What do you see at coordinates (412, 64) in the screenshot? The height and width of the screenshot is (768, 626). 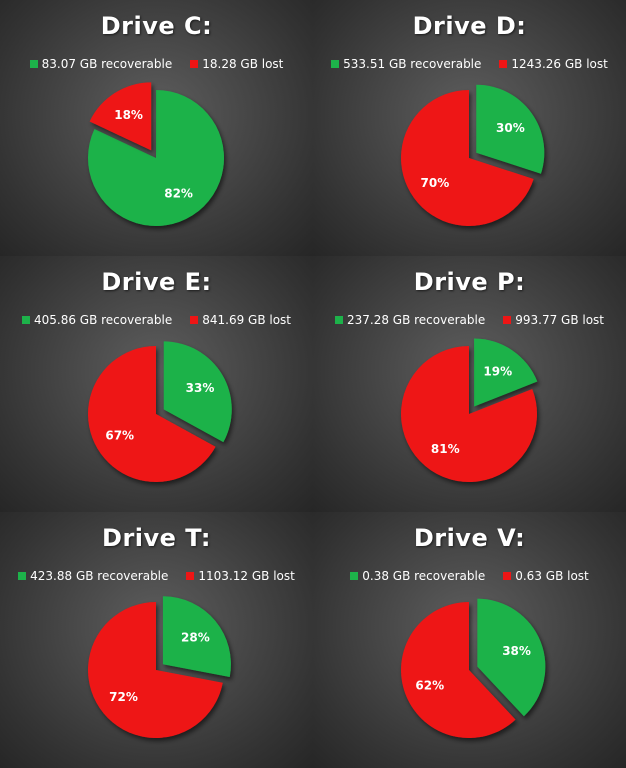 I see `legend-label-recoverable: 533.51 GB recoverable` at bounding box center [412, 64].